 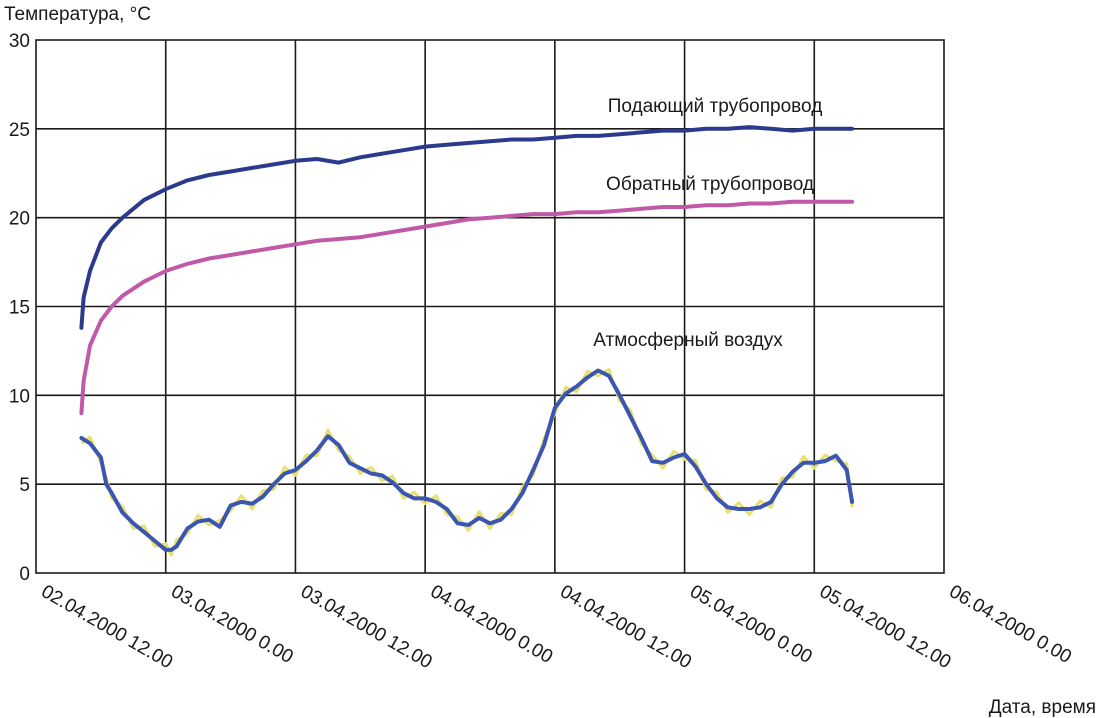 I want to click on y-axis-label: Температура, °C, so click(x=77, y=14).